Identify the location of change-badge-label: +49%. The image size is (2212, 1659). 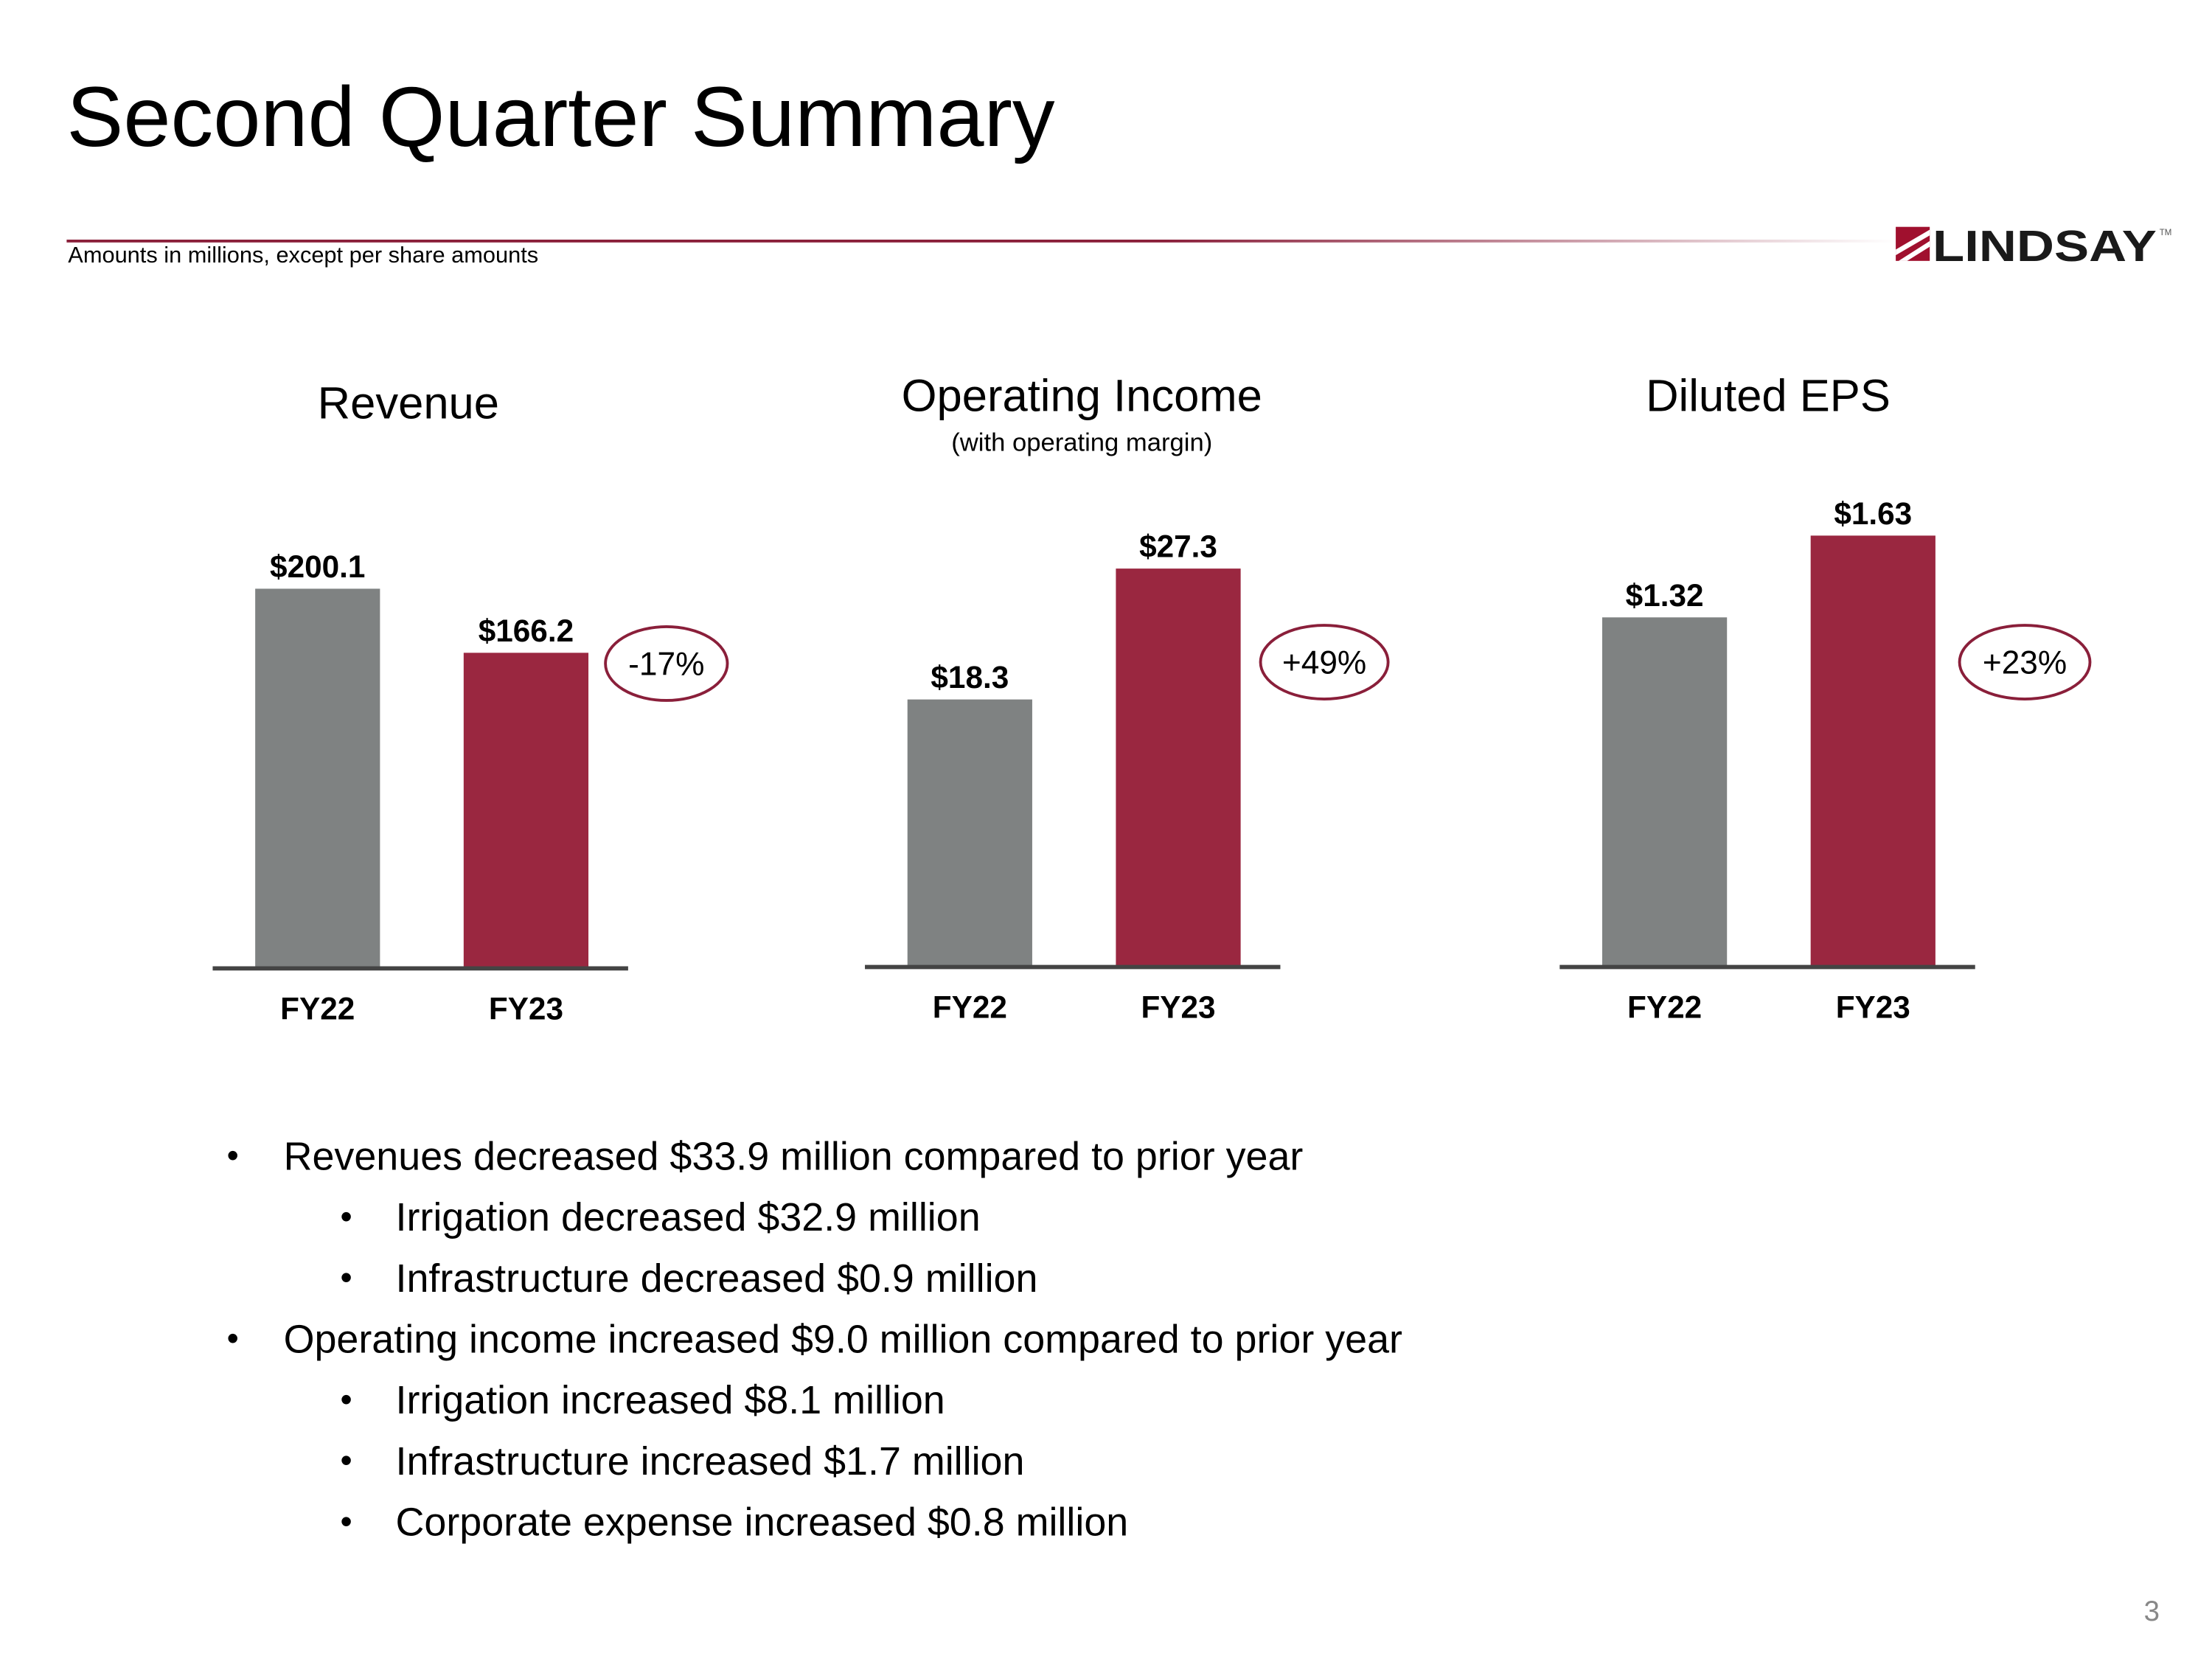
(1324, 662).